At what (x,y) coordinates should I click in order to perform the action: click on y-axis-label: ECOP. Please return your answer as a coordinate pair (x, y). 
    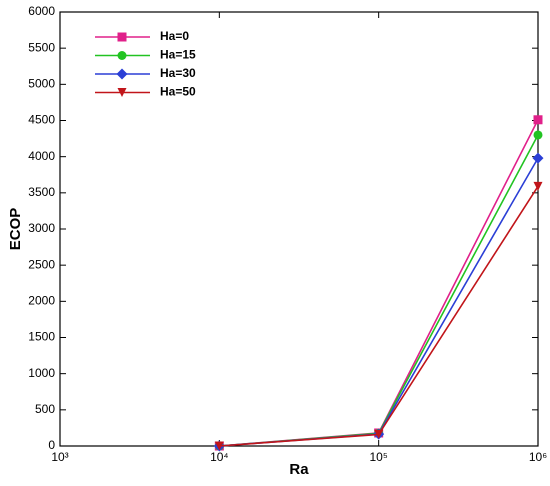
    Looking at the image, I should click on (15, 229).